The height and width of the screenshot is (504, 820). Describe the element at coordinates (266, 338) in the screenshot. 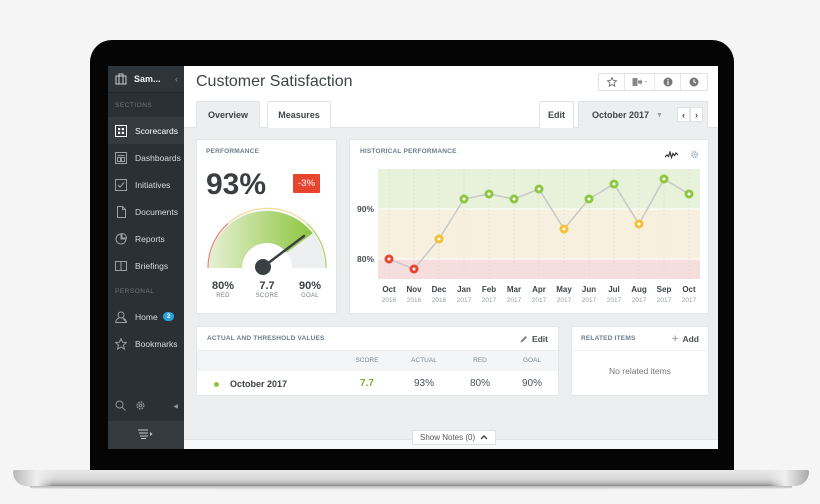

I see `actual-threshold-title: ACTUAL AND THRESHOLD VALUES` at that location.